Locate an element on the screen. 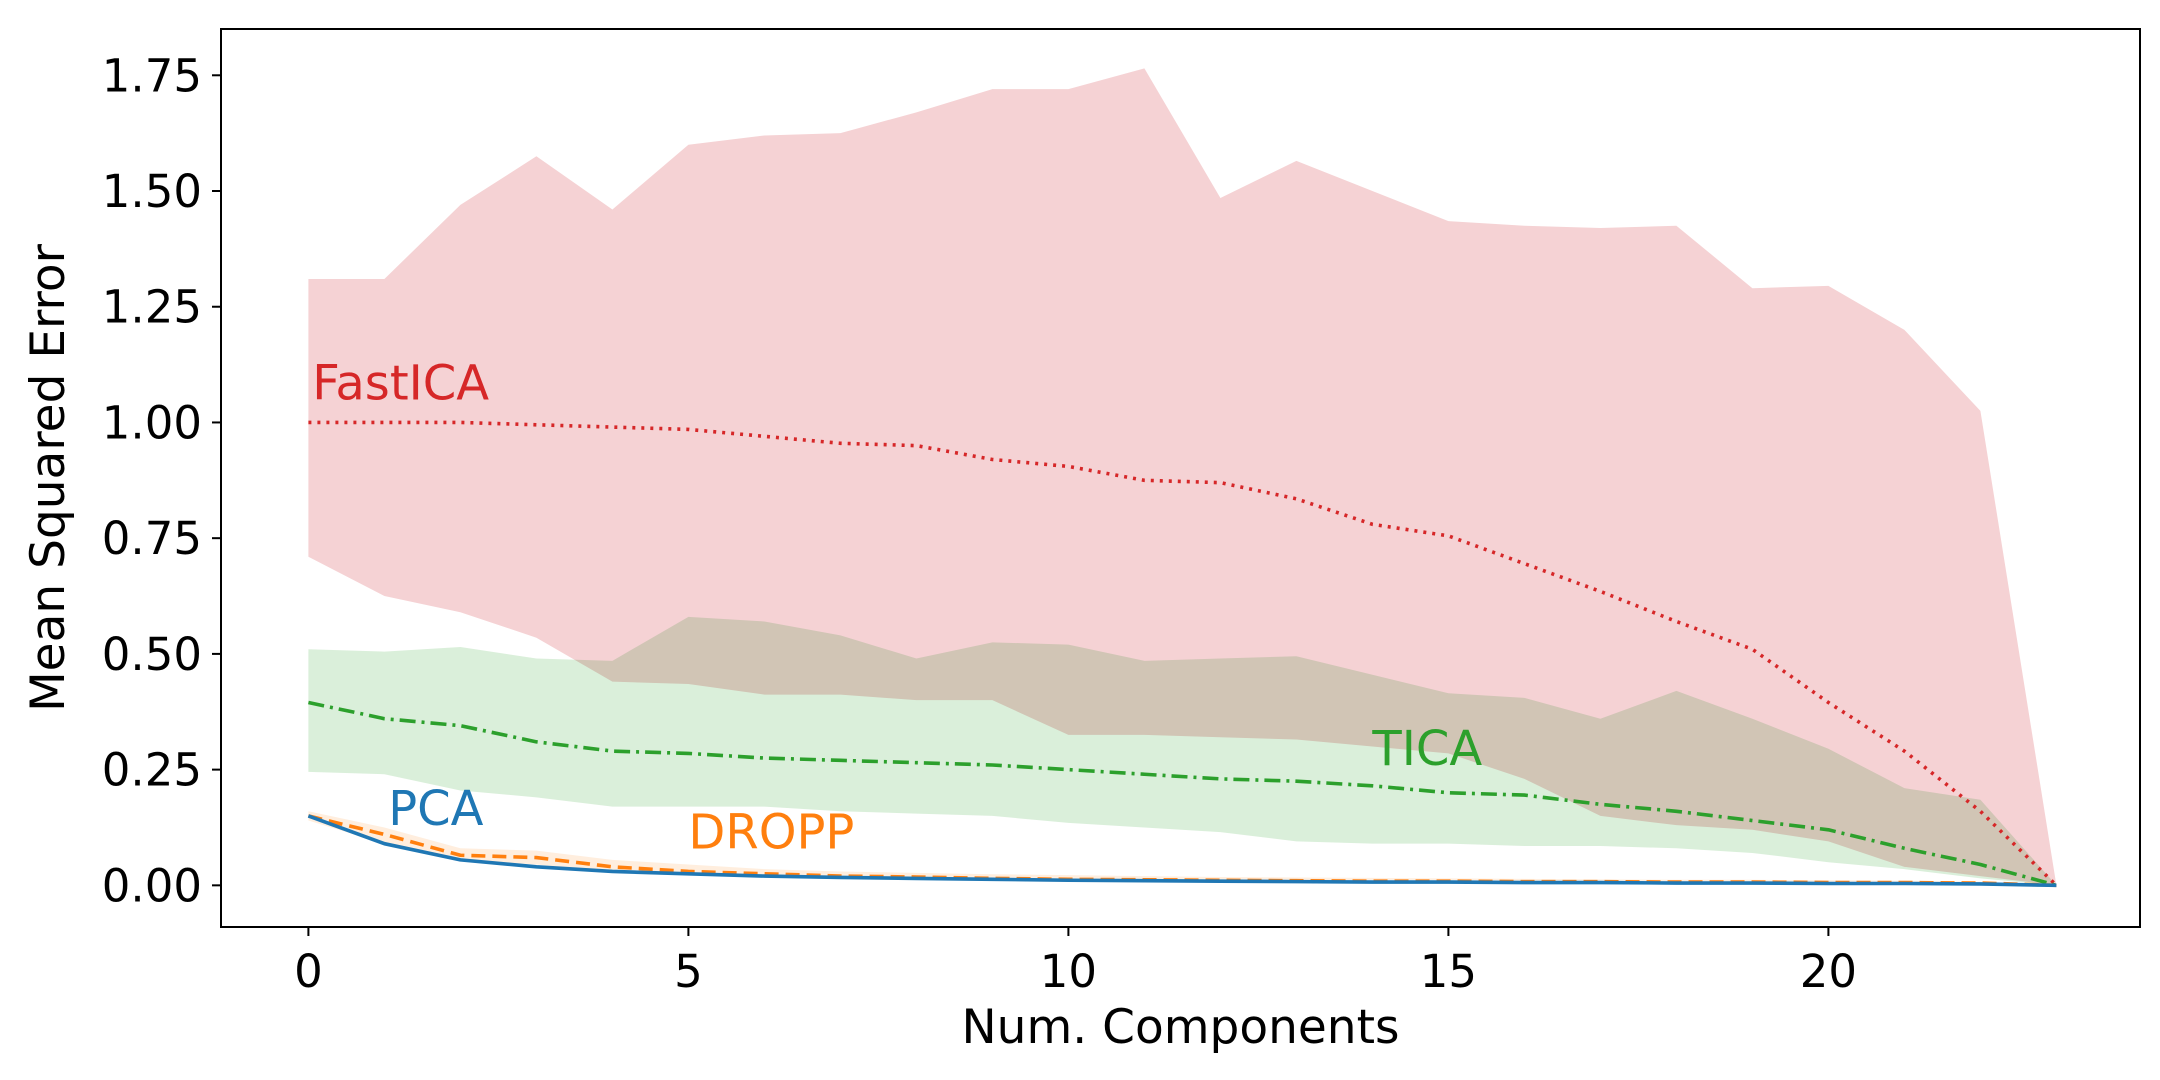  x-tick-label: 5 is located at coordinates (688, 971).